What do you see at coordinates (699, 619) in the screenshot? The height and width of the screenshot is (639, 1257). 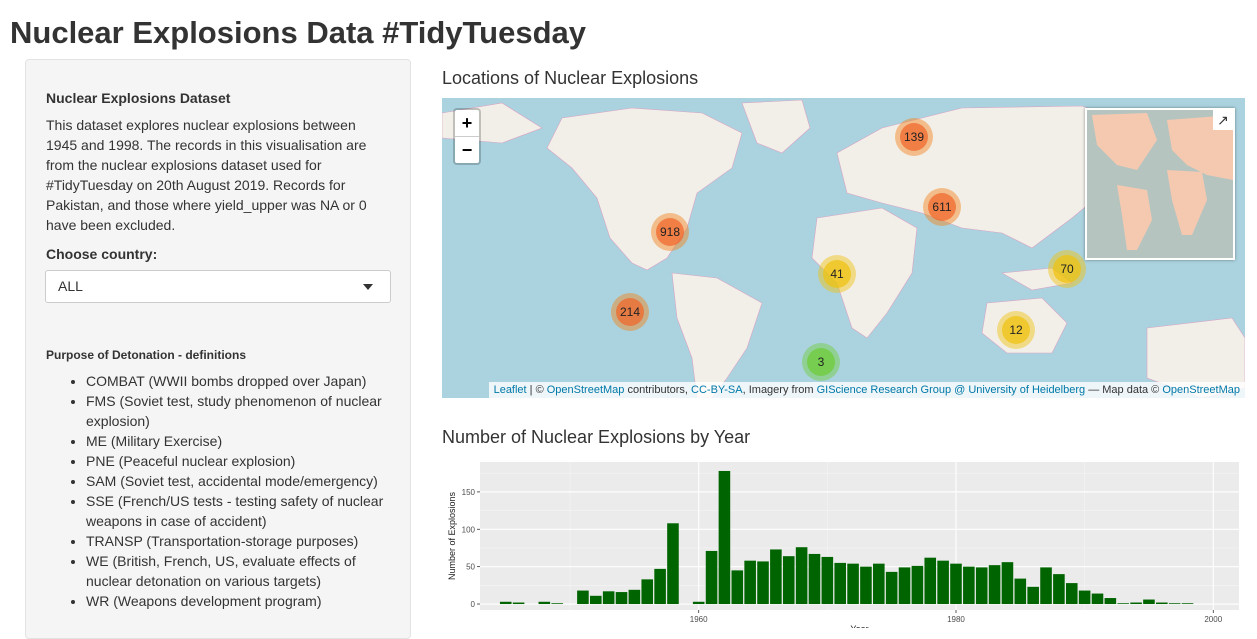 I see `x-tick-label: 1960` at bounding box center [699, 619].